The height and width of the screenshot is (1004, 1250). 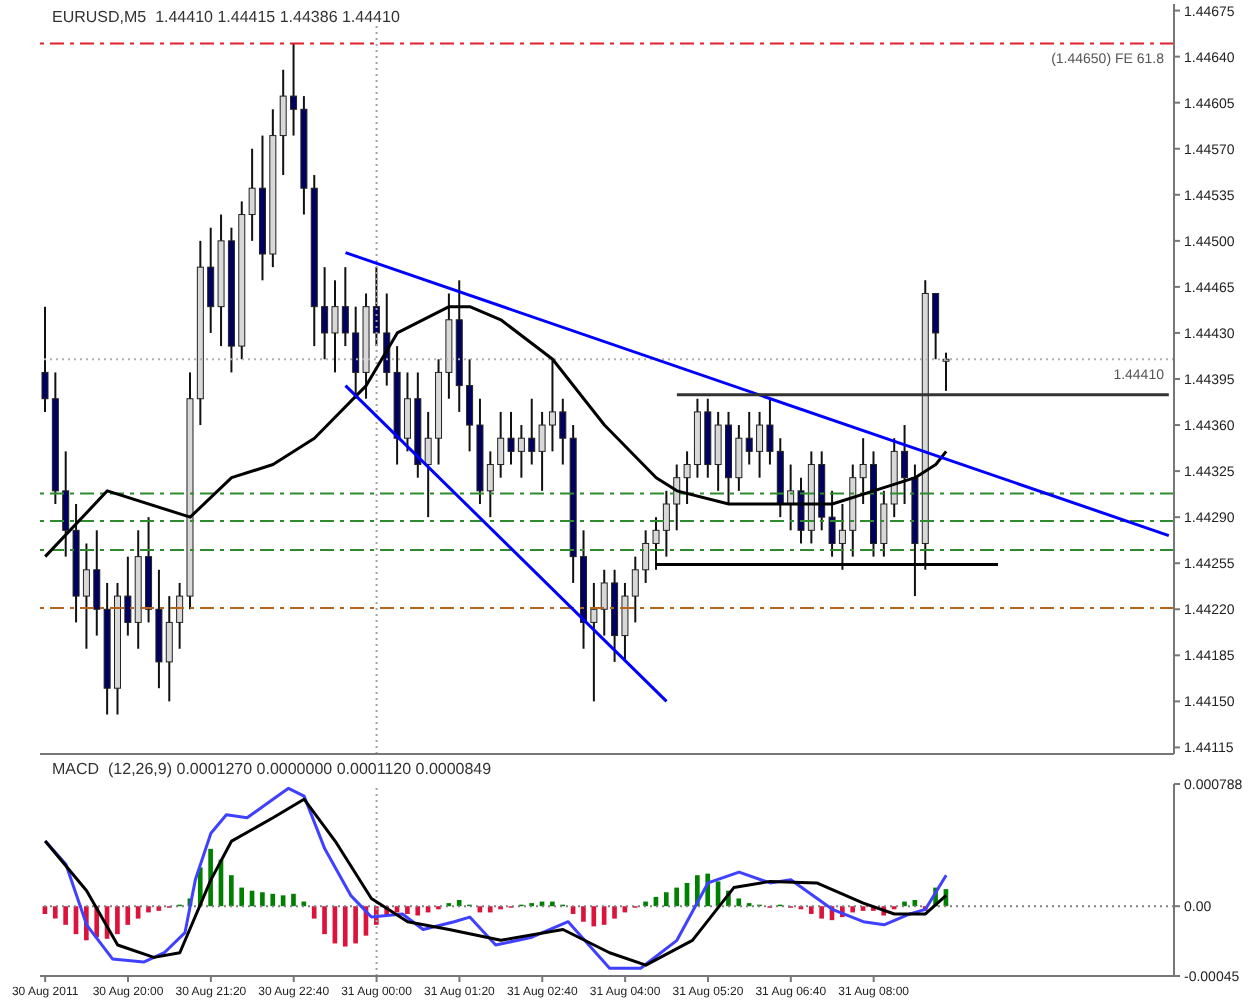 I want to click on chart-title: EURUSD,M5 1.44410 1.44415 1.44386 1.44410, so click(x=226, y=17).